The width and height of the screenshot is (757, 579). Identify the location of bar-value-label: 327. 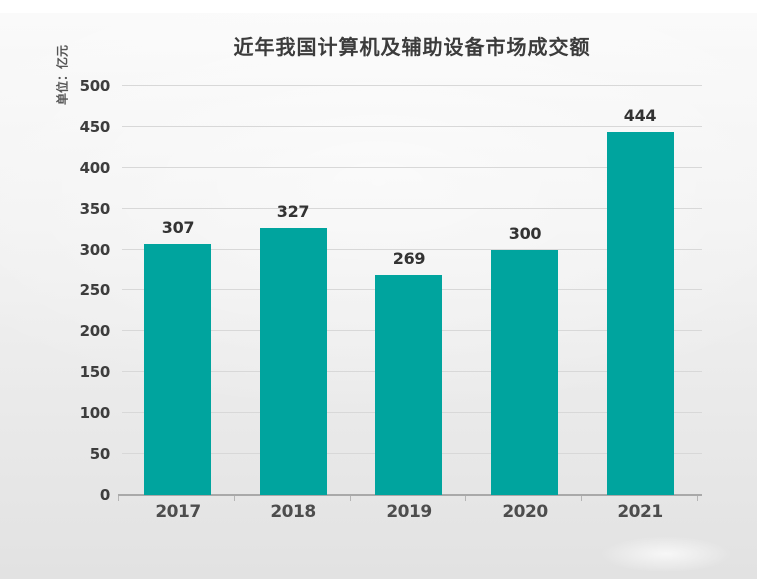
(293, 211).